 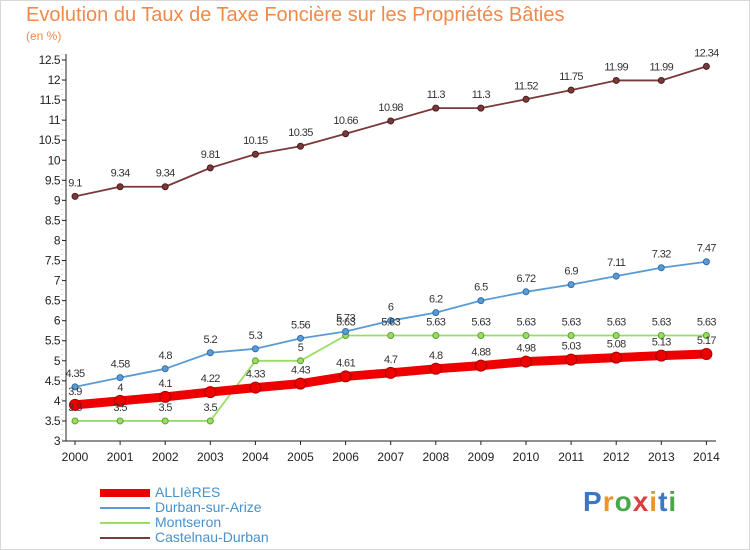 I want to click on y-tick-label: 7, so click(x=57, y=281).